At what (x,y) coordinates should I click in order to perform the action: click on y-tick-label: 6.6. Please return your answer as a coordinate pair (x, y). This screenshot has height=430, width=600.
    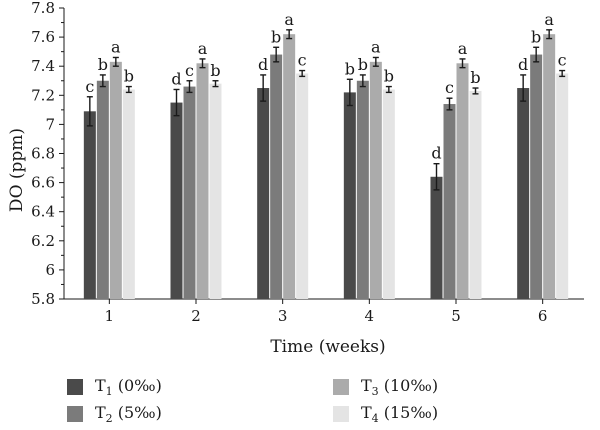
    Looking at the image, I should click on (43, 183).